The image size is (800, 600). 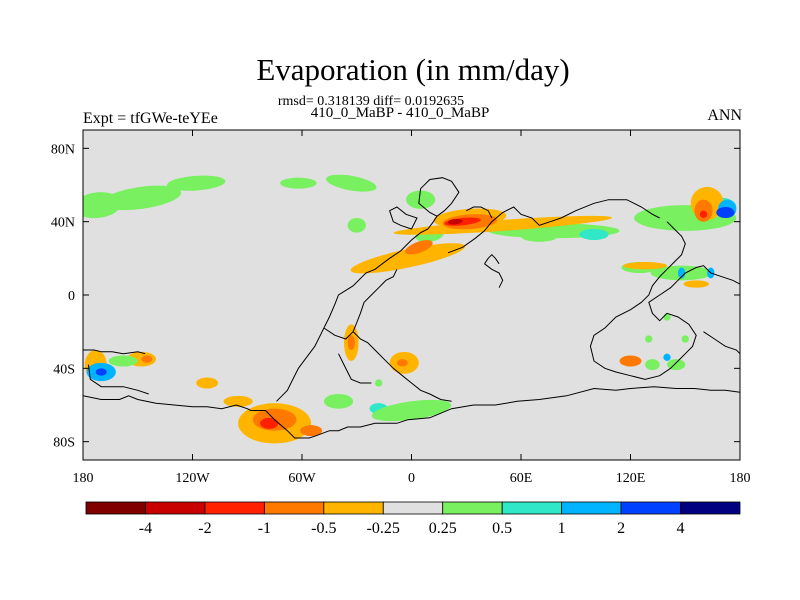 What do you see at coordinates (521, 478) in the screenshot?
I see `x-tick-label: 60E` at bounding box center [521, 478].